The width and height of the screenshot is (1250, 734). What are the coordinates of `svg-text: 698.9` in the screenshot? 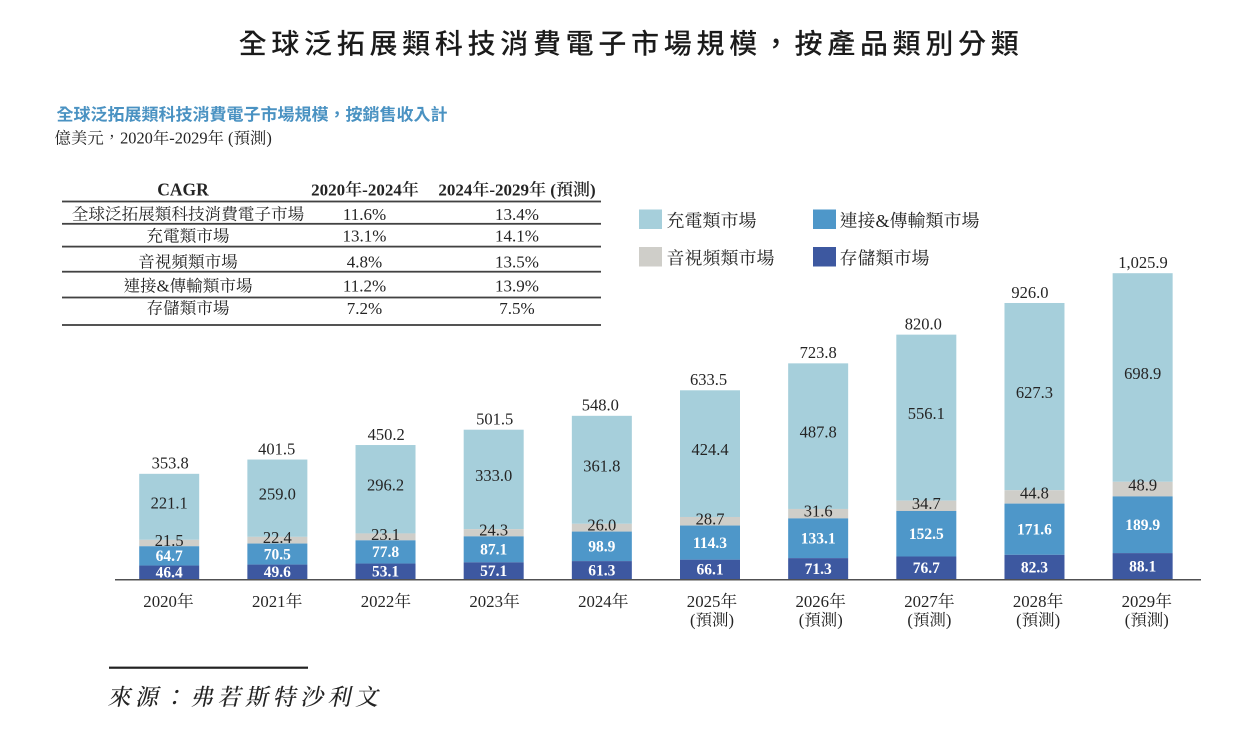 It's located at (1142, 373).